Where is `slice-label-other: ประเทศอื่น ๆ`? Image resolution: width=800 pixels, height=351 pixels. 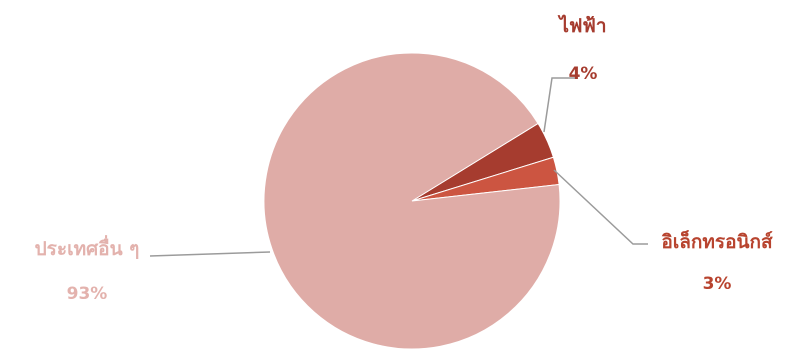 slice-label-other: ประเทศอื่น ๆ is located at coordinates (87, 247).